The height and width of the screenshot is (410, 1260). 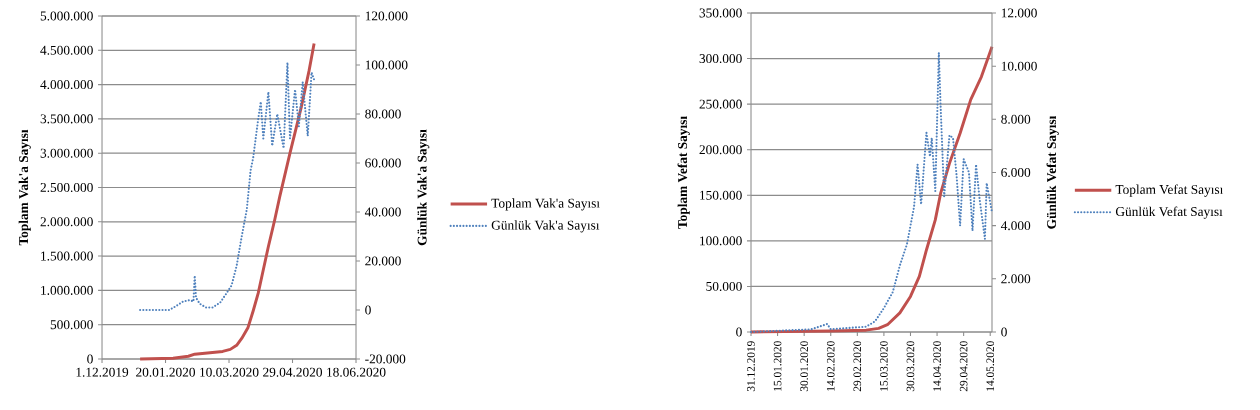 I want to click on y-tick-label: 1.000.000, so click(x=67, y=290).